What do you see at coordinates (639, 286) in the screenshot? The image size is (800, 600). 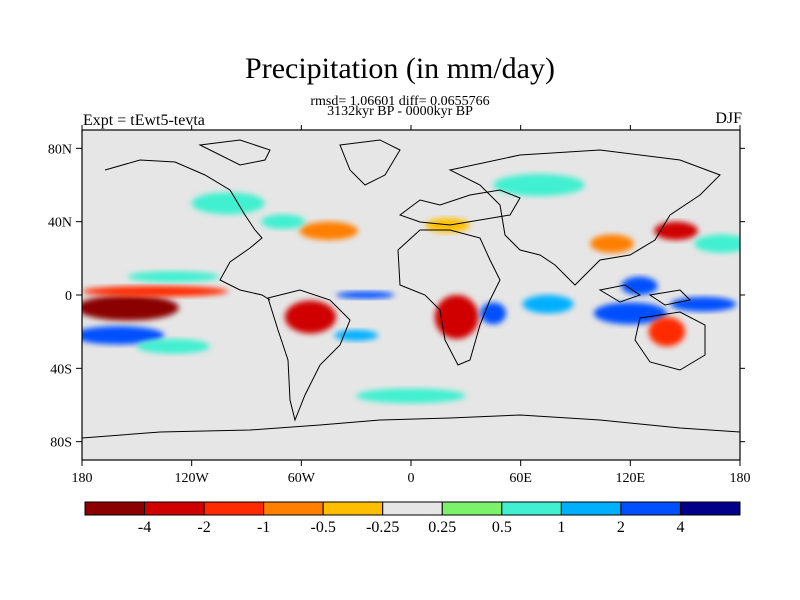 I see `anomaly-warm-pool-wet` at bounding box center [639, 286].